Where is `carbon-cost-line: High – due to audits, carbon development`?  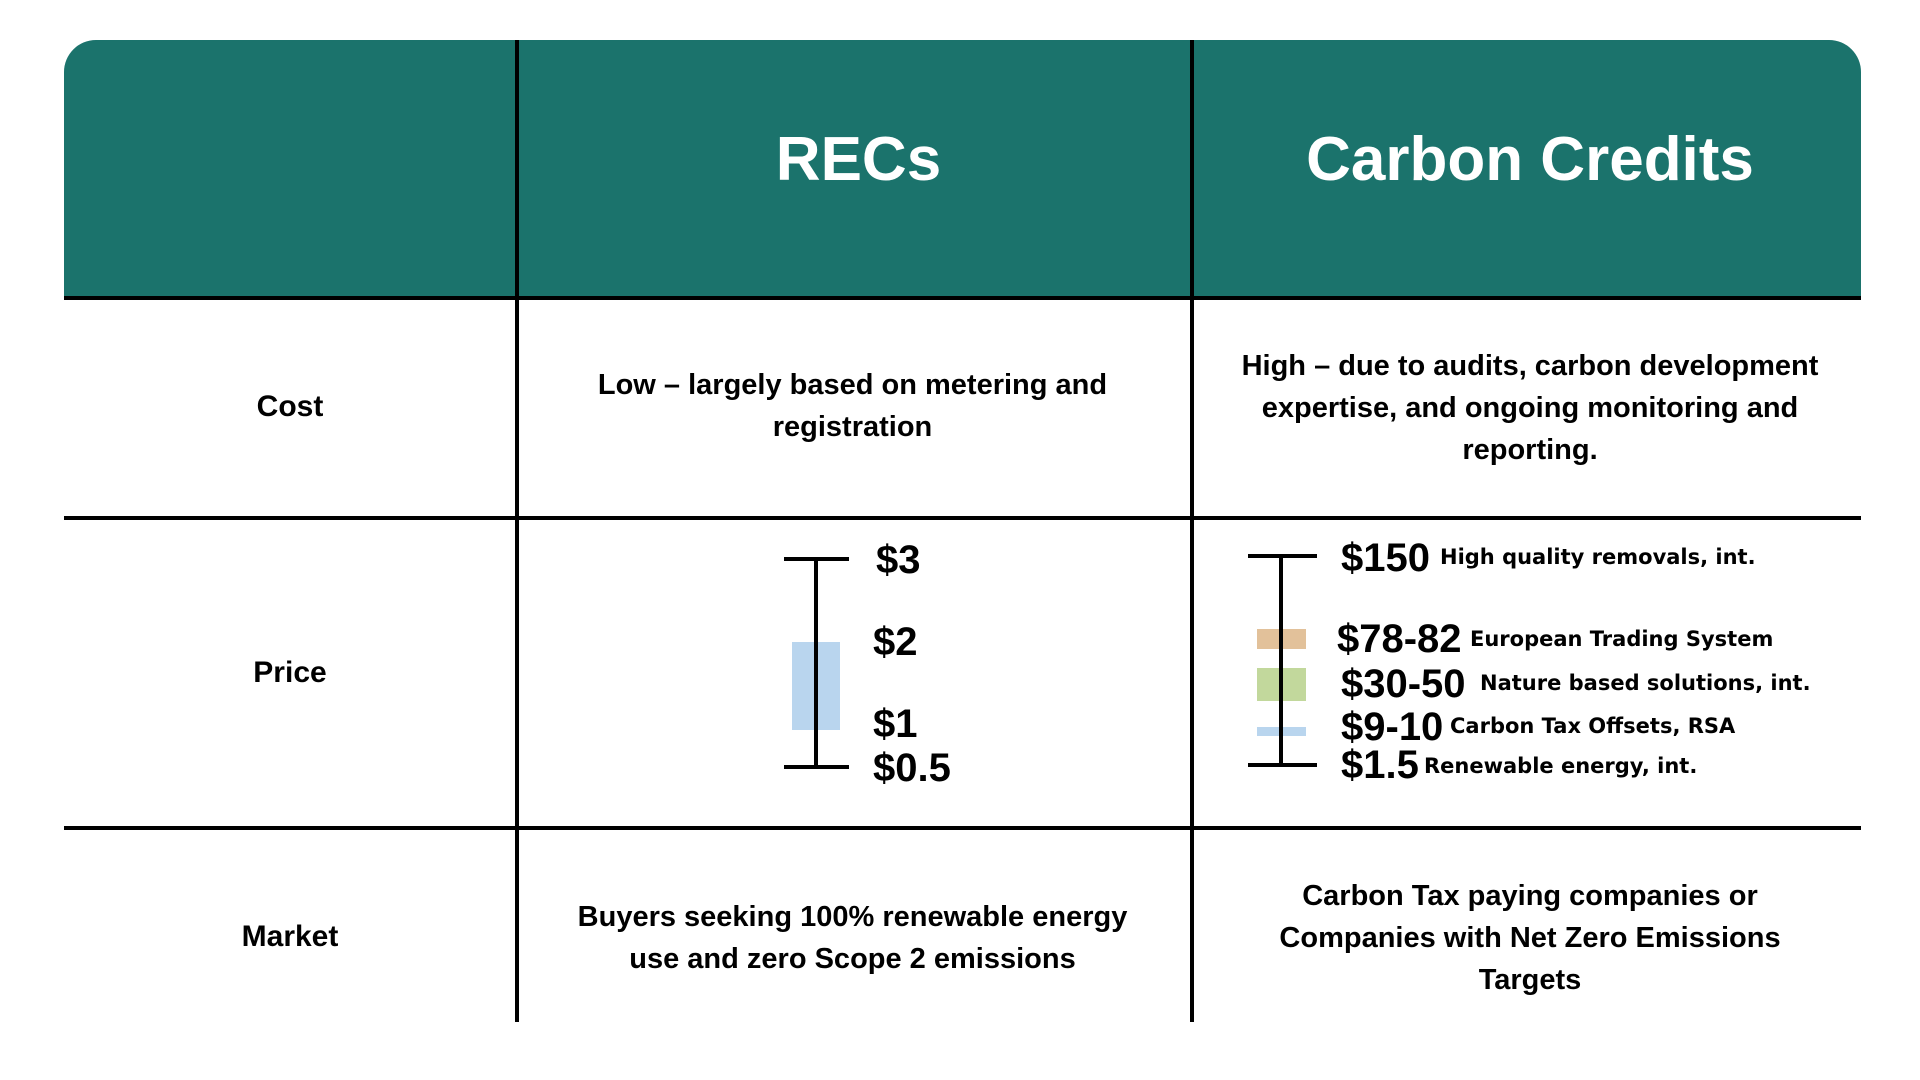 carbon-cost-line: High – due to audits, carbon development is located at coordinates (1530, 366).